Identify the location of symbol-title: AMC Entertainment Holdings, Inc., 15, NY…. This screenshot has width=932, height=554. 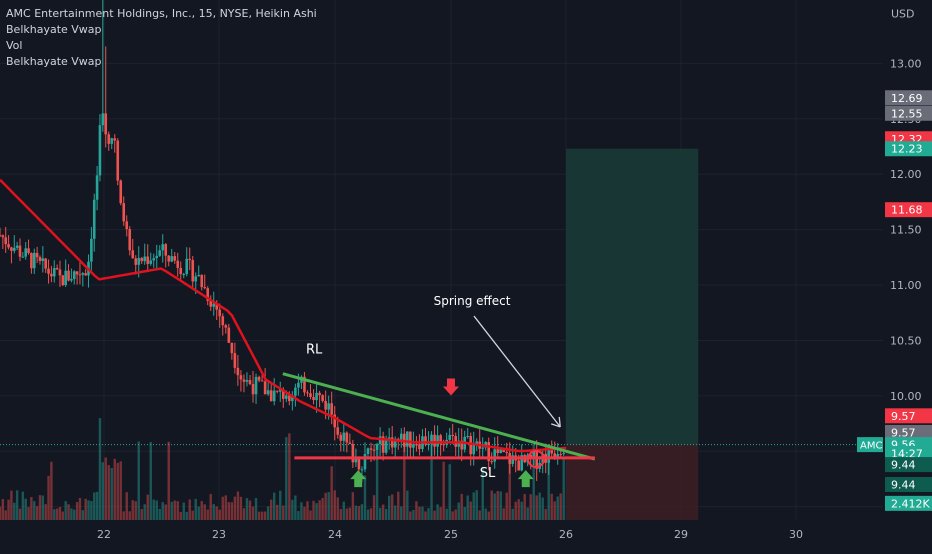
(161, 13).